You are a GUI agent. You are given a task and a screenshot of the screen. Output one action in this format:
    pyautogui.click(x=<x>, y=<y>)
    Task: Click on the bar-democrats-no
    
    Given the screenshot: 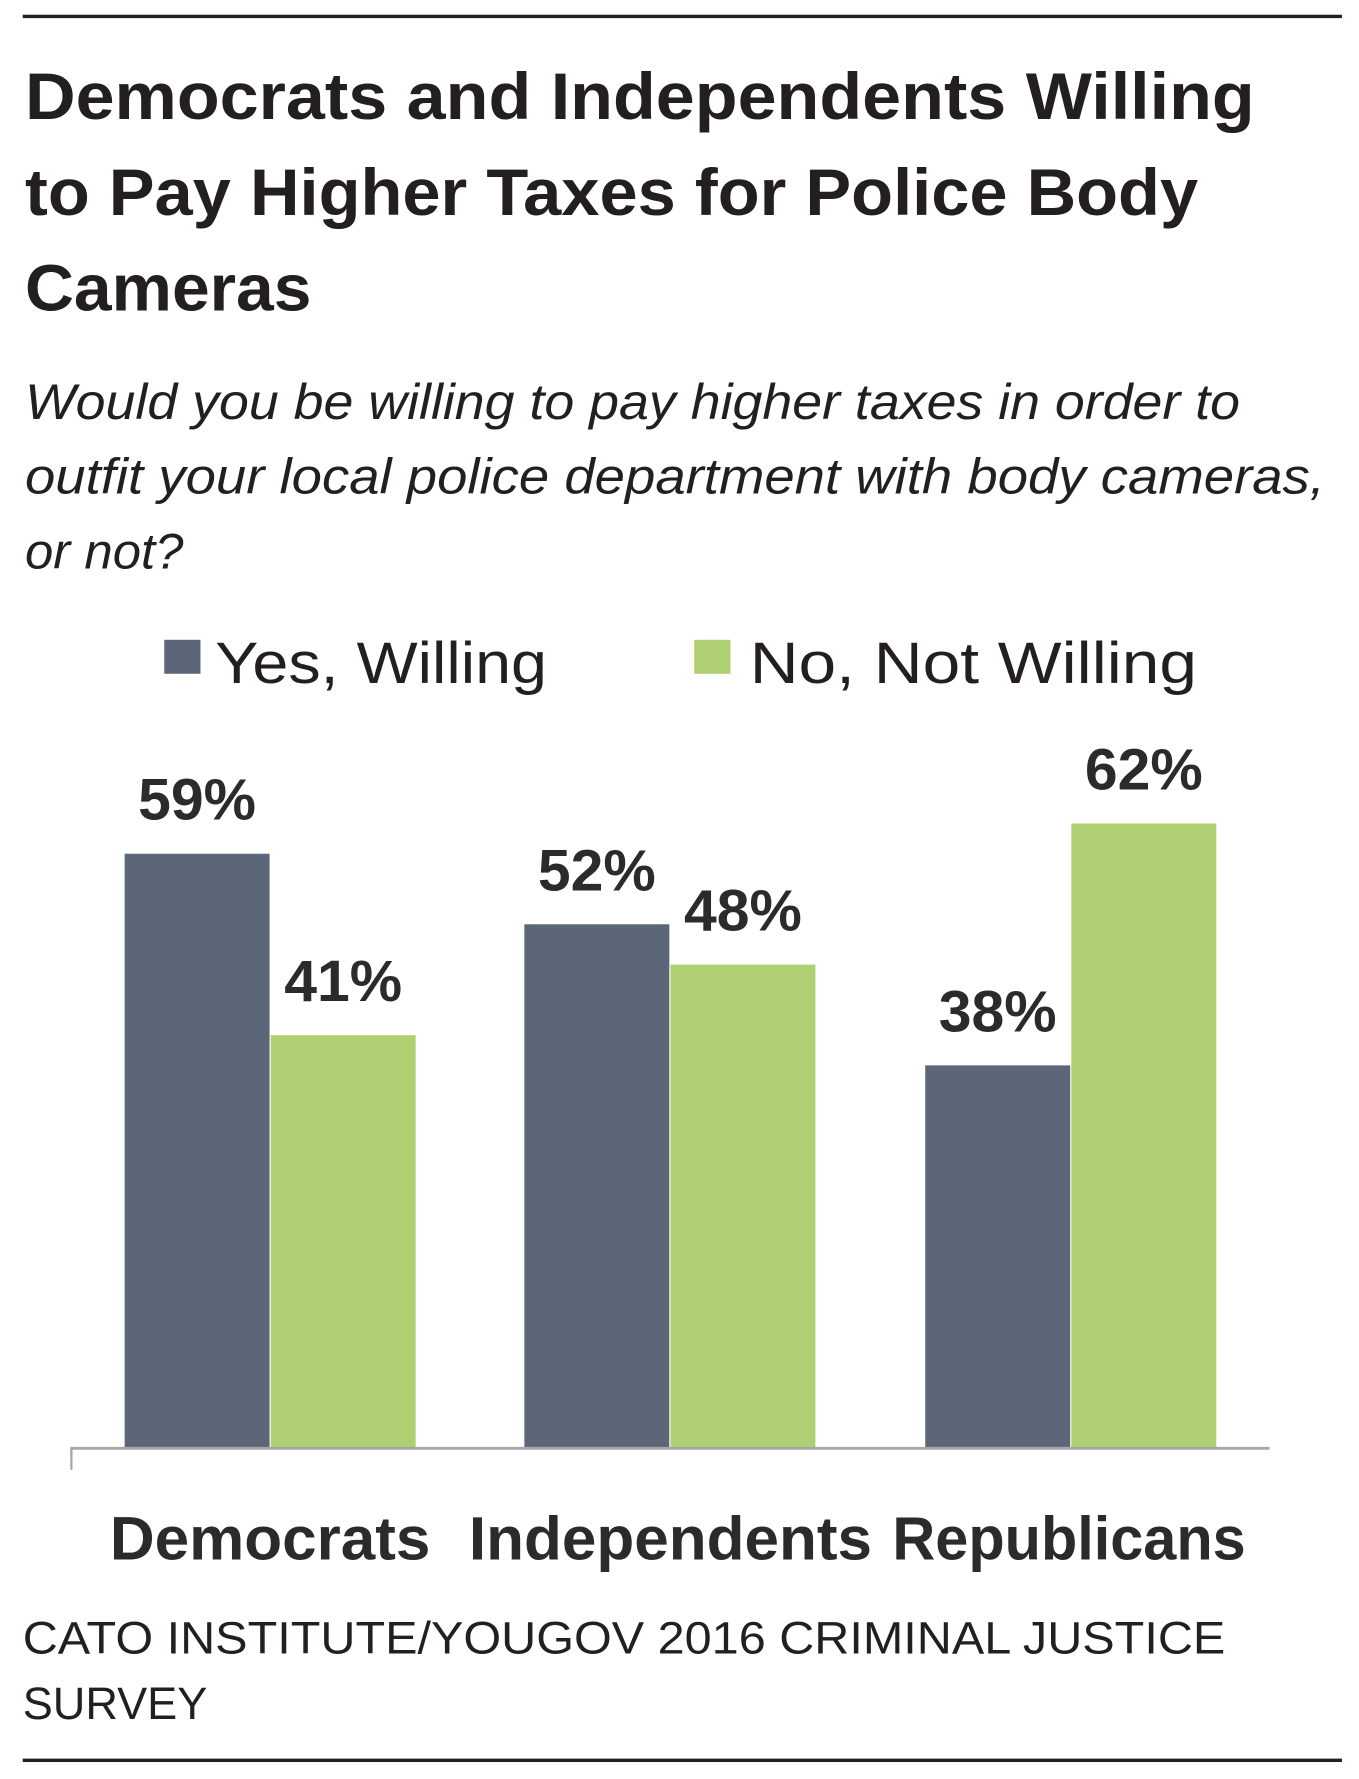 What is the action you would take?
    pyautogui.click(x=343, y=1242)
    